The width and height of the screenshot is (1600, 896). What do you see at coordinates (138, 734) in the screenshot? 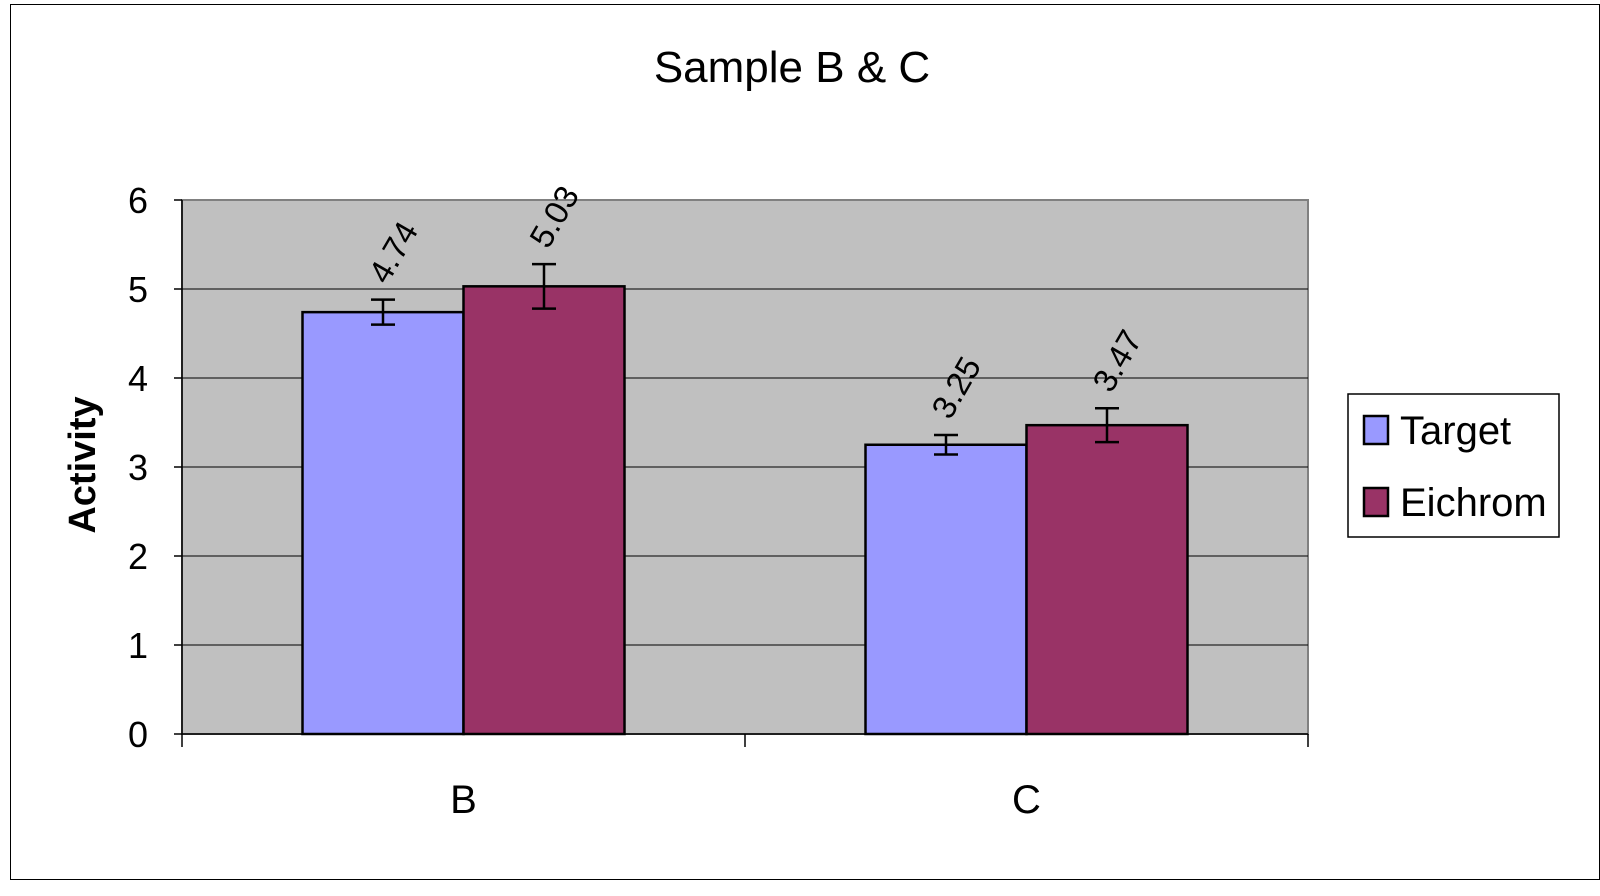
I see `y-tick-label: 0` at bounding box center [138, 734].